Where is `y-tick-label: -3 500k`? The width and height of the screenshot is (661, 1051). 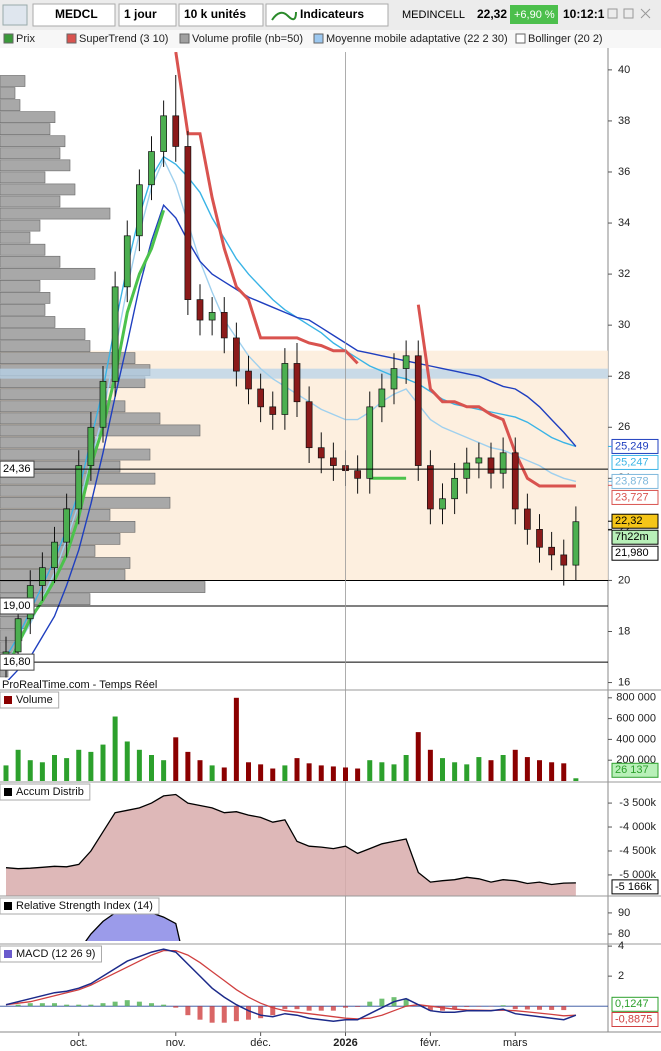
y-tick-label: -3 500k is located at coordinates (637, 803).